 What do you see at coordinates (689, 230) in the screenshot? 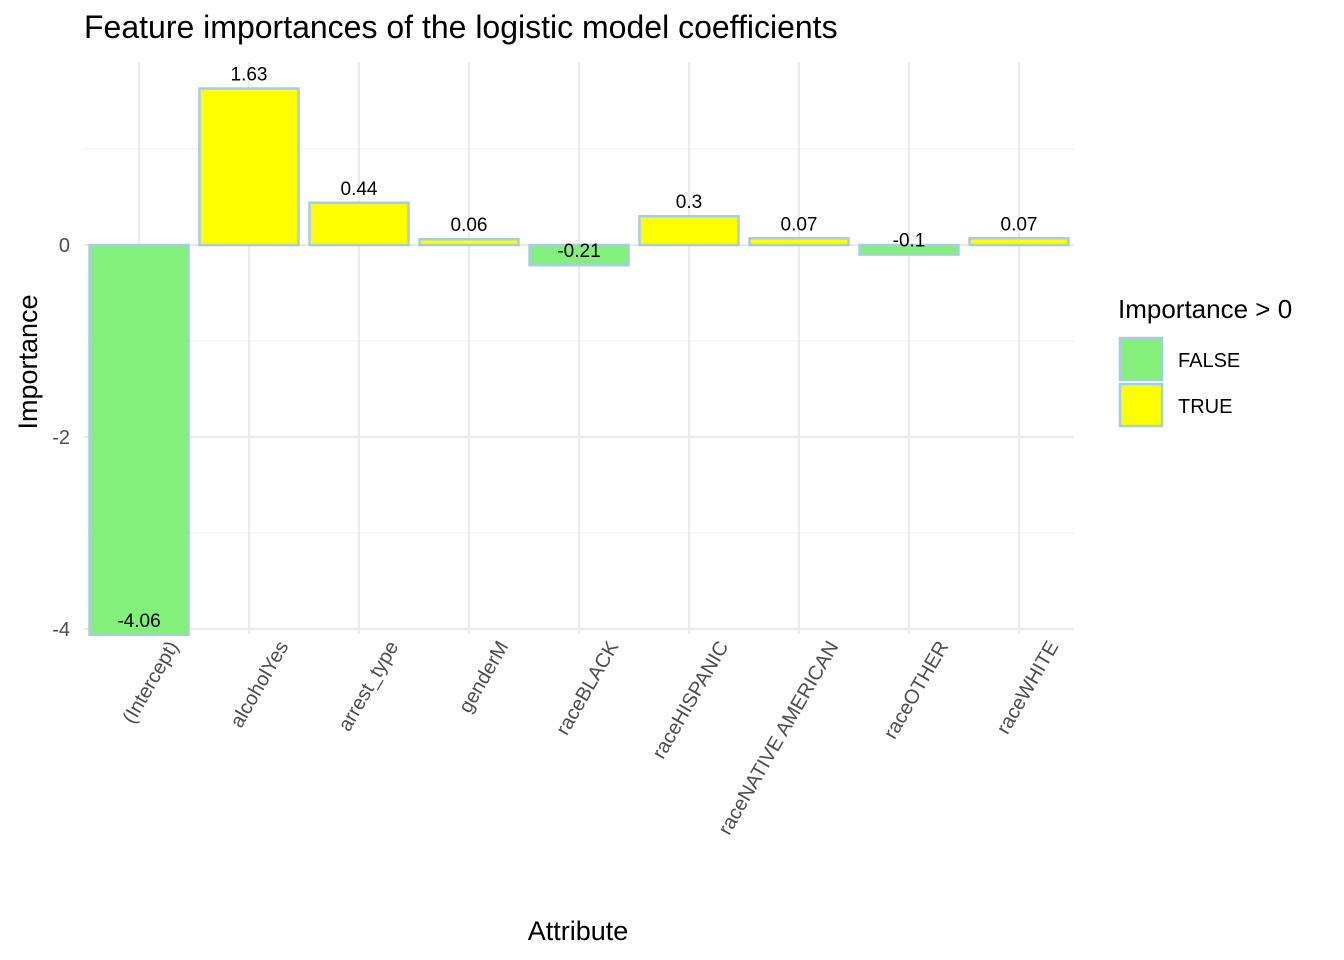
I see `bar-racehispanic` at bounding box center [689, 230].